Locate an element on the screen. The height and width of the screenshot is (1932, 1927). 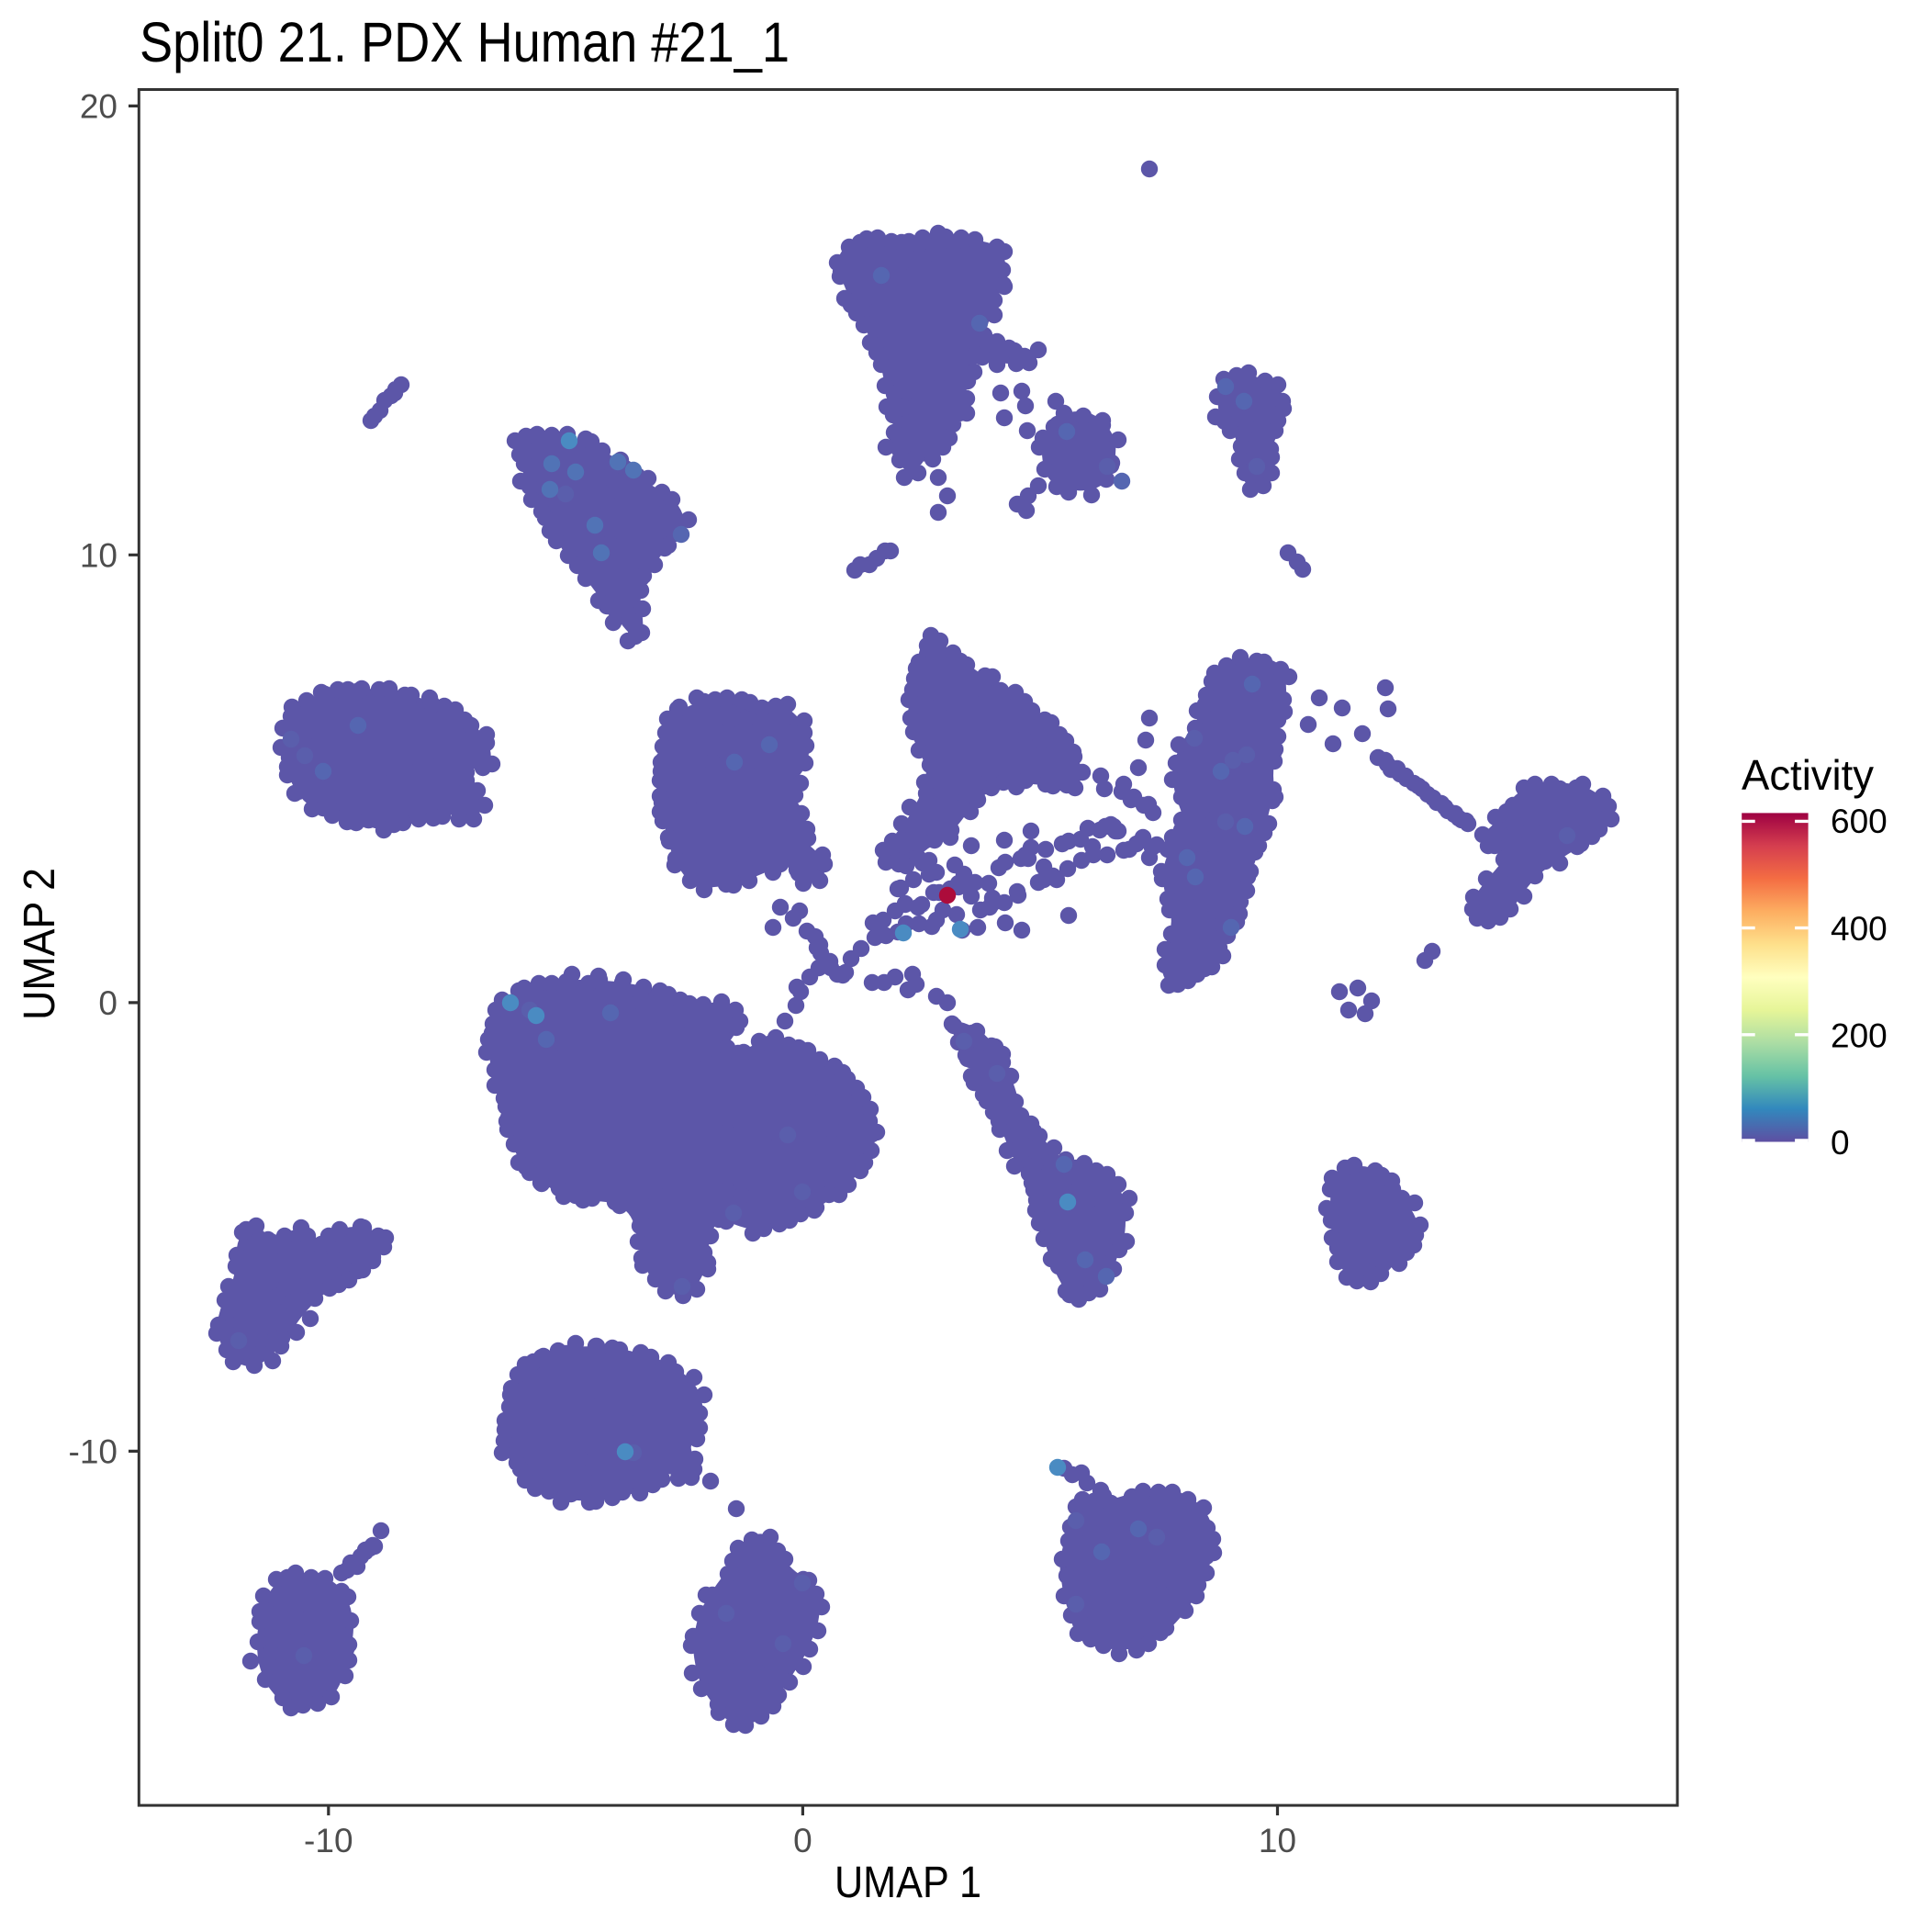
svg-text: 600 is located at coordinates (1860, 821).